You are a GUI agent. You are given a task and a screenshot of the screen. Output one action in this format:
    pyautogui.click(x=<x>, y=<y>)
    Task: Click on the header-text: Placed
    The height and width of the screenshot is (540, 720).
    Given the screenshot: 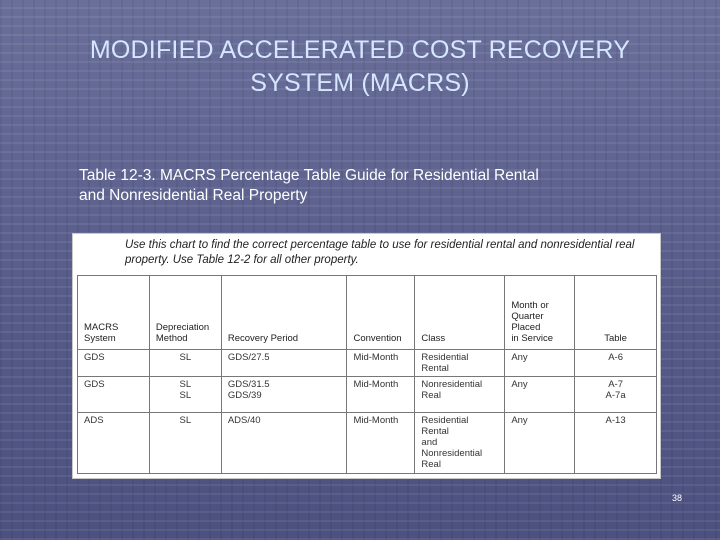 What is the action you would take?
    pyautogui.click(x=526, y=327)
    